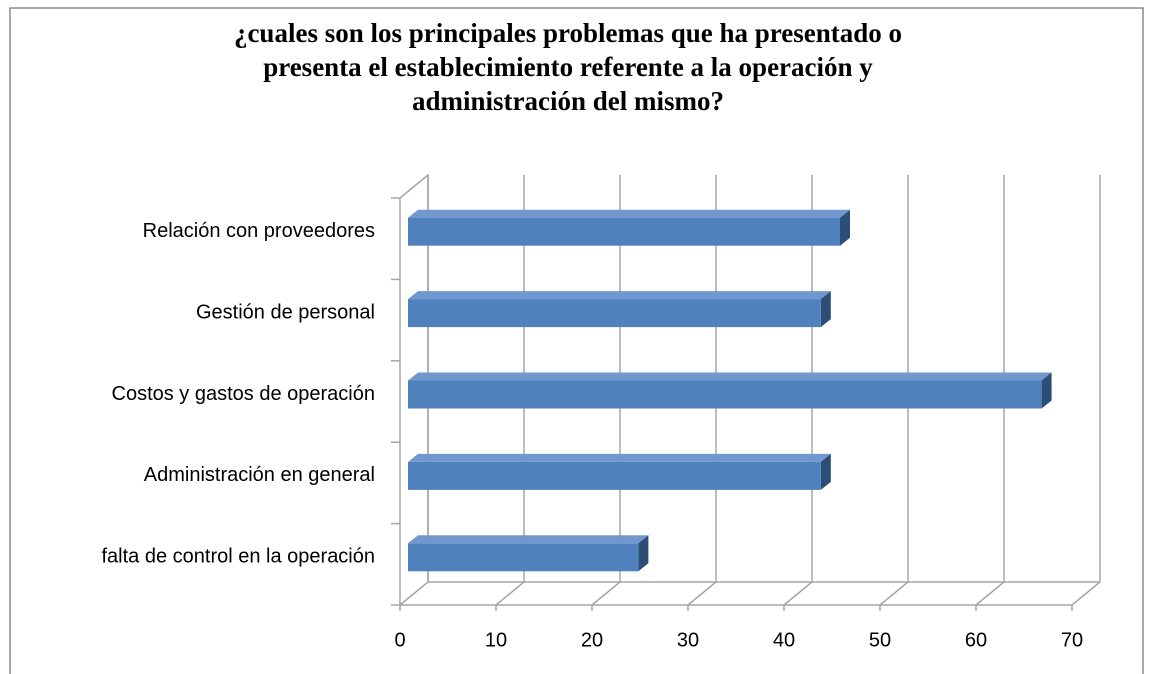  Describe the element at coordinates (784, 640) in the screenshot. I see `x-tick-label: 40` at that location.